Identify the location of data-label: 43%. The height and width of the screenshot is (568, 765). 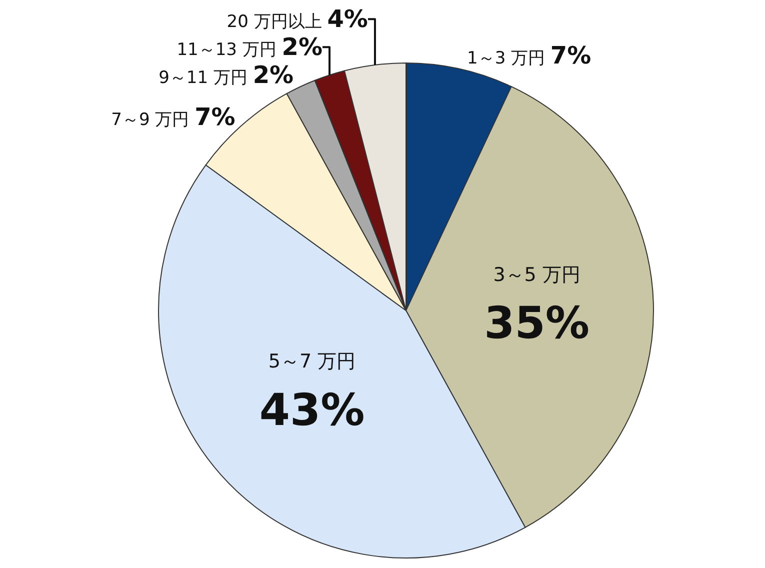
(312, 410).